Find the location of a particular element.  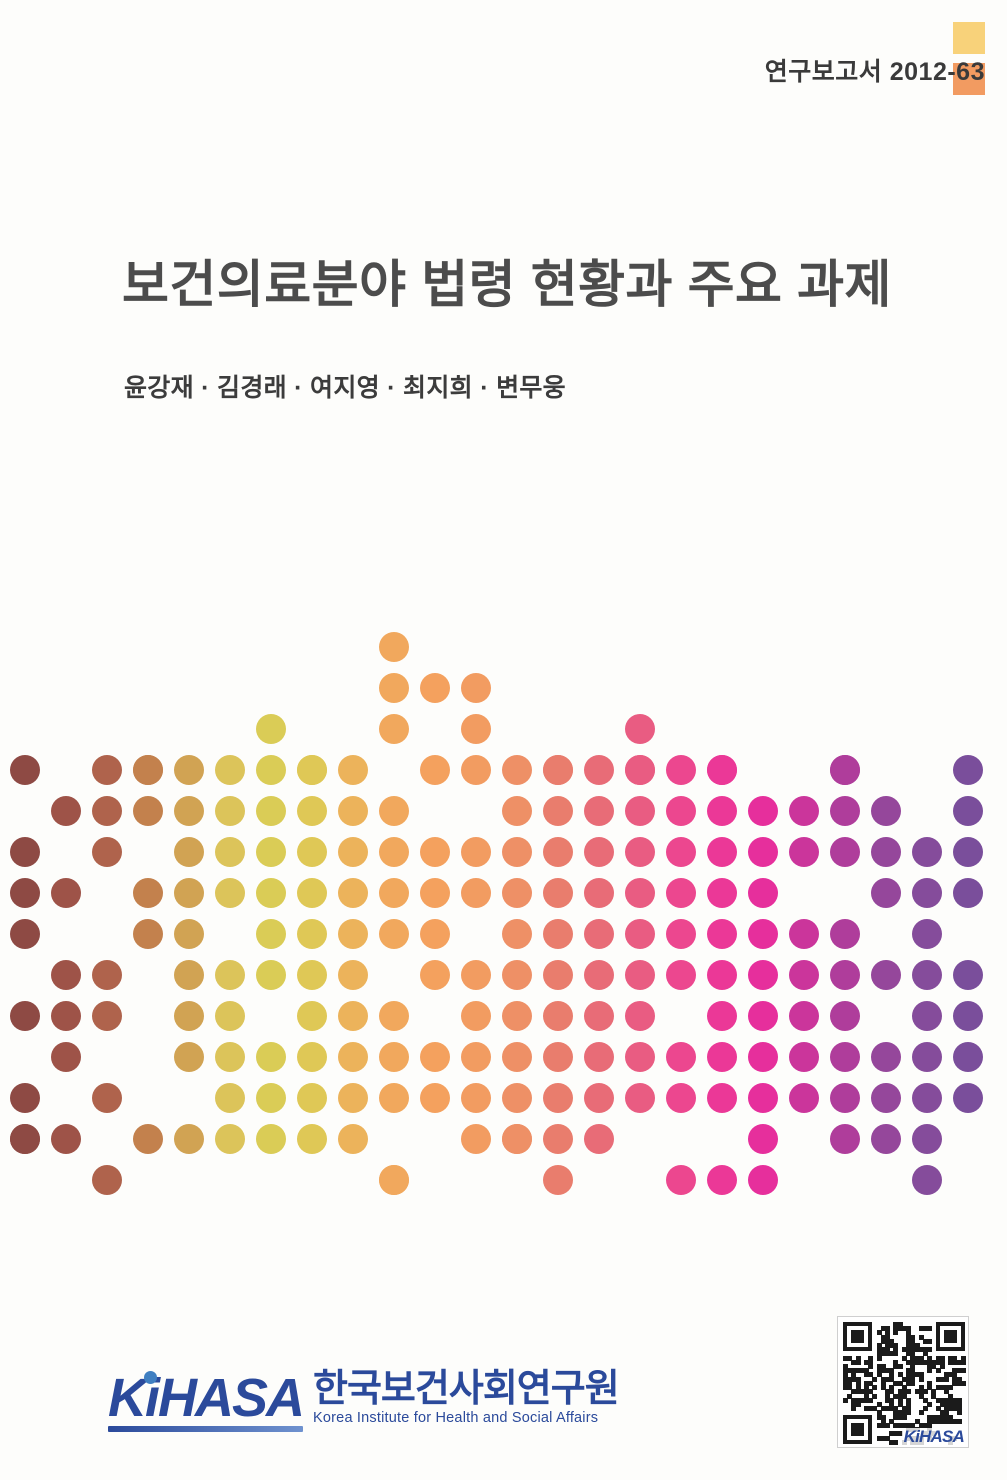

qr-finder-pattern is located at coordinates (950, 1337).